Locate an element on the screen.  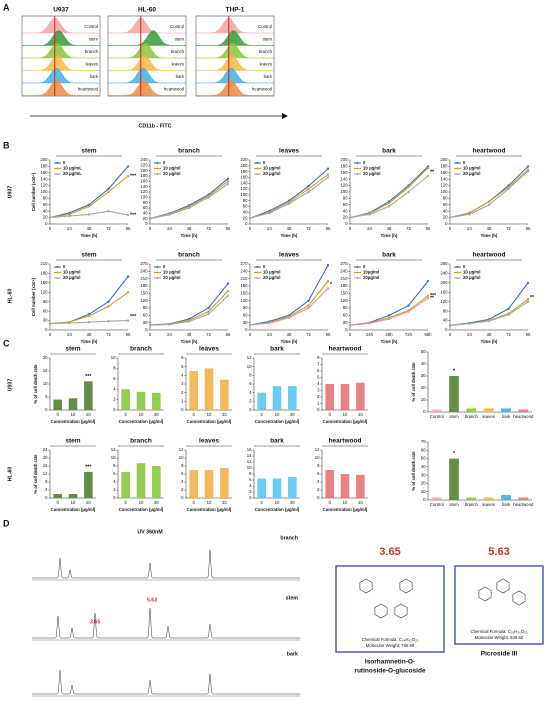
x-tick-label: bark is located at coordinates (506, 416).